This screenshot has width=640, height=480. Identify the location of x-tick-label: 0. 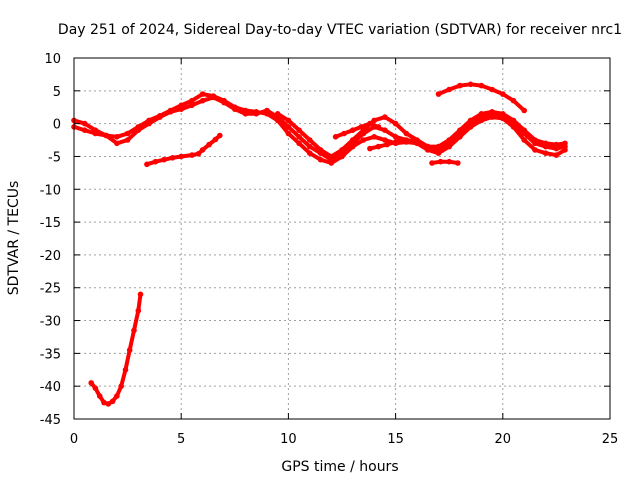
(74, 439).